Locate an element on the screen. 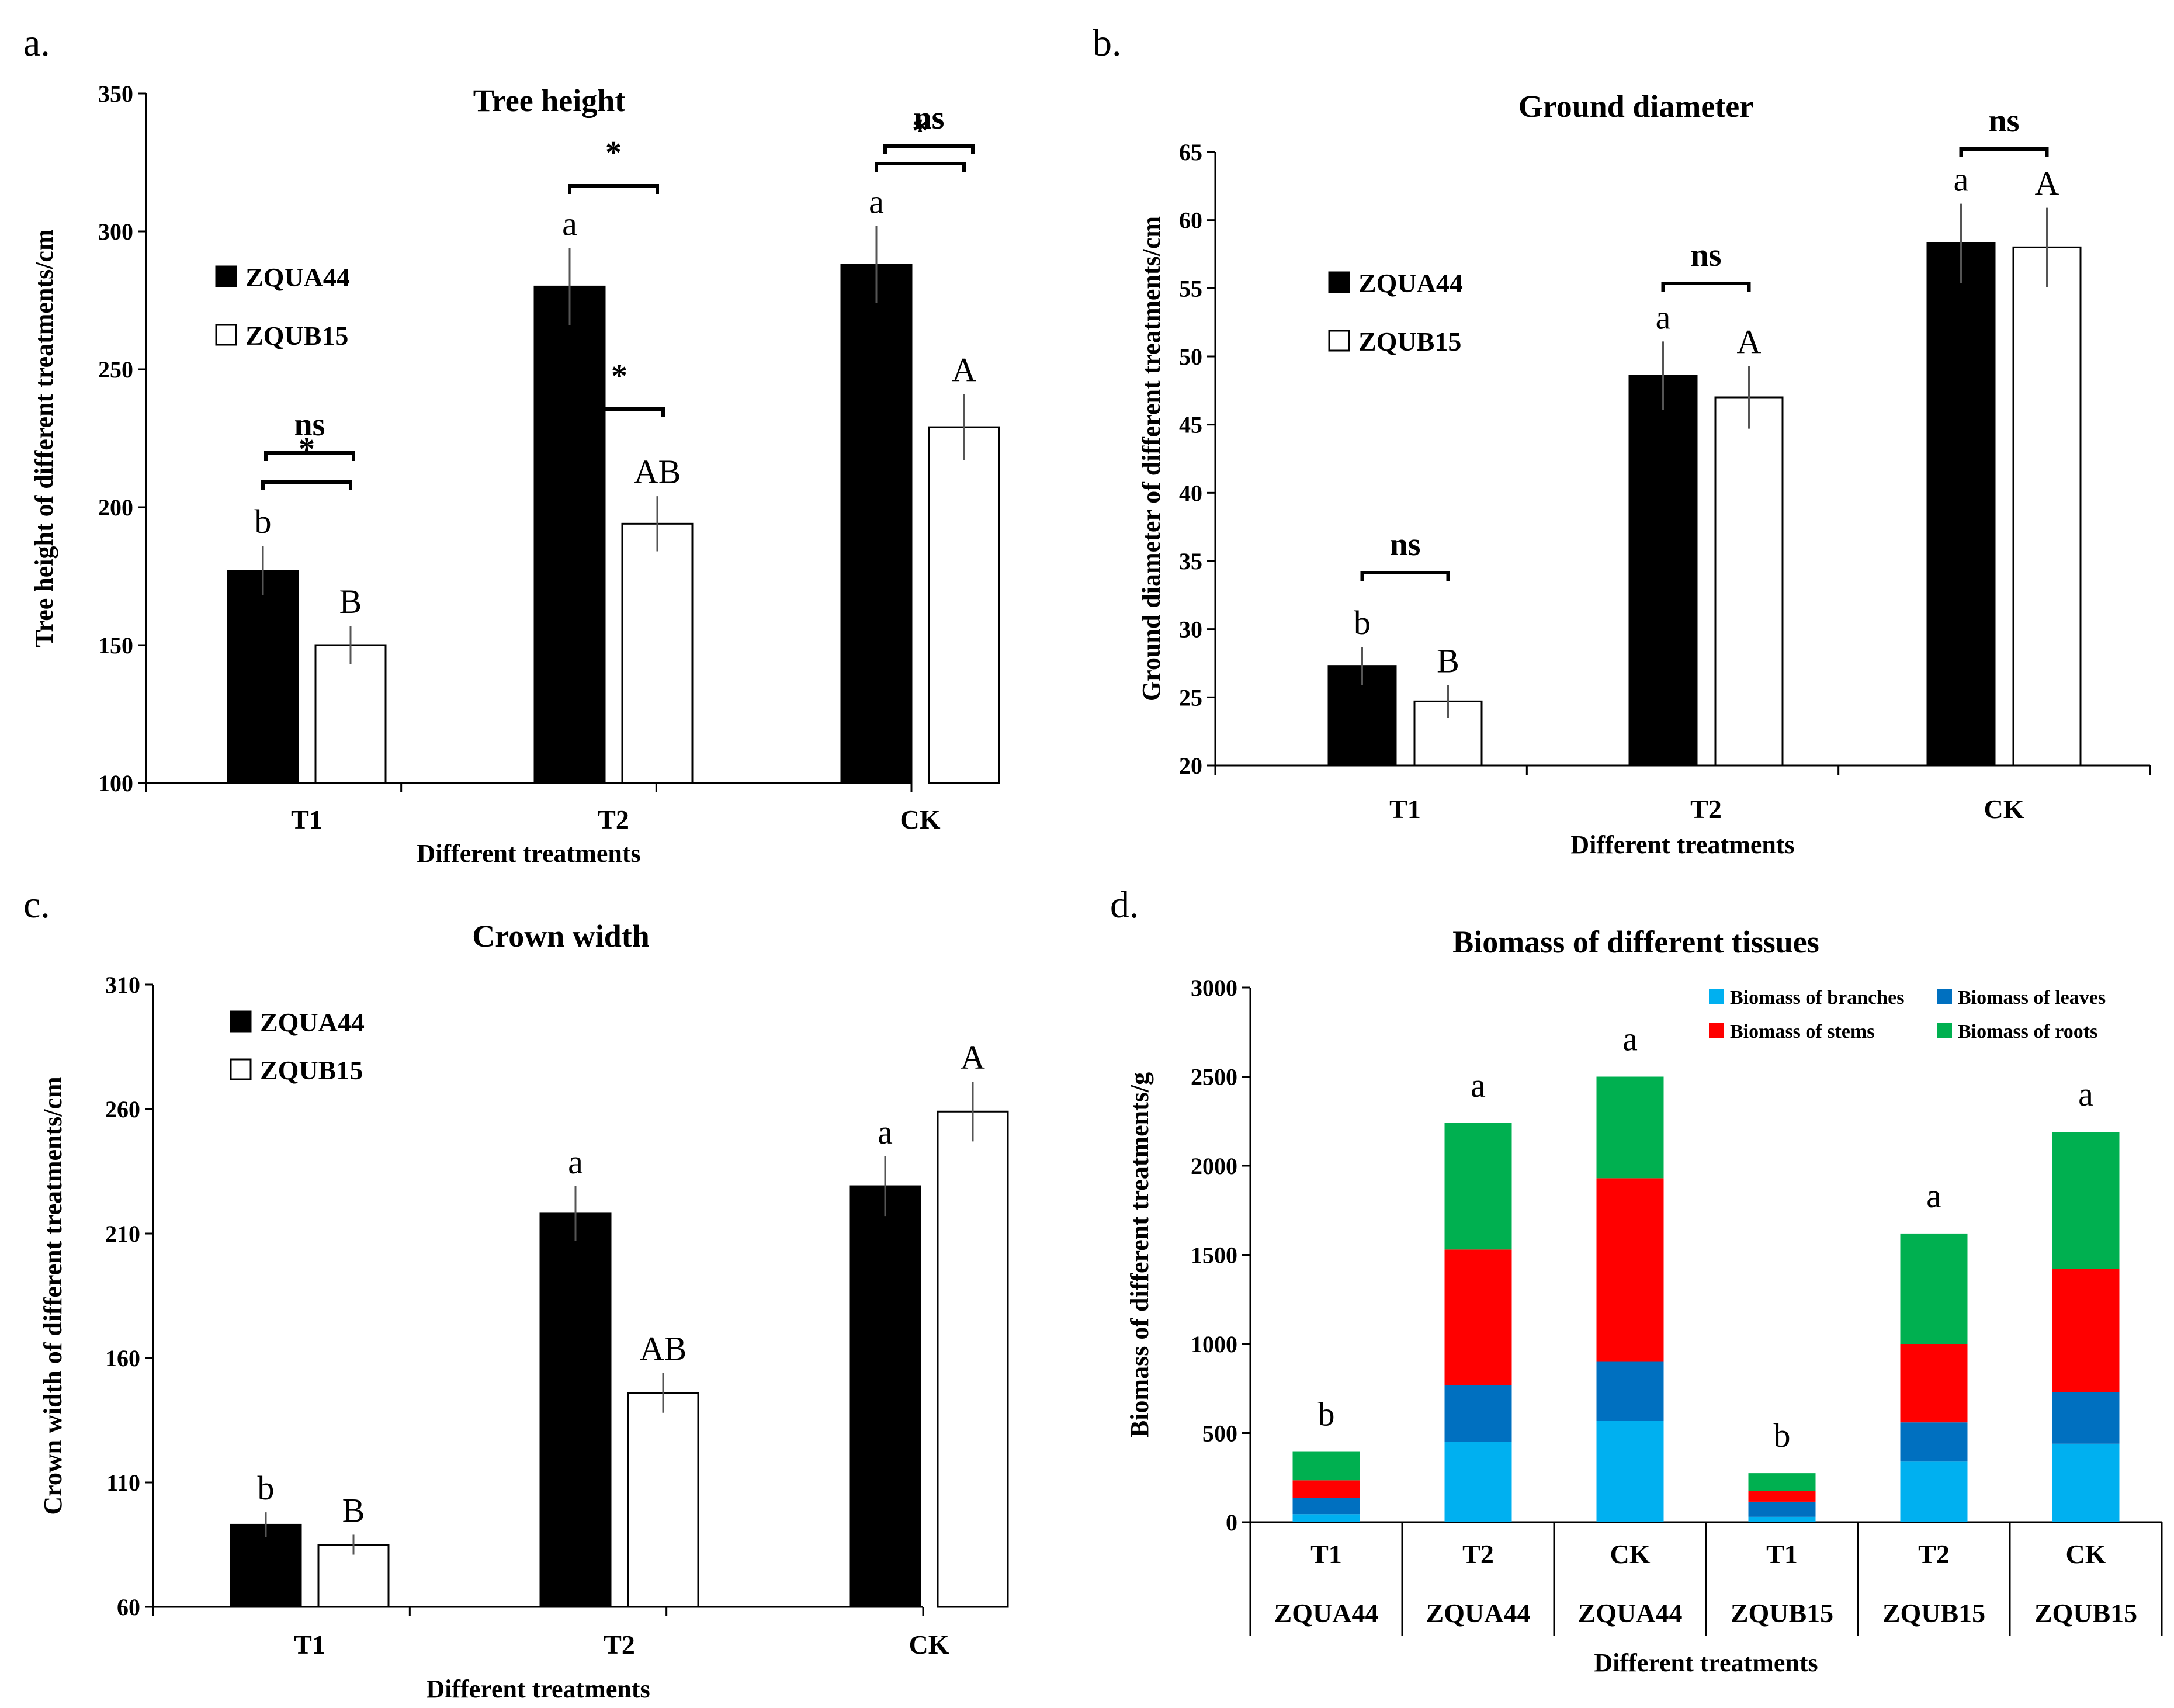 The image size is (2174, 1708). y-tick-label: 160 is located at coordinates (123, 1358).